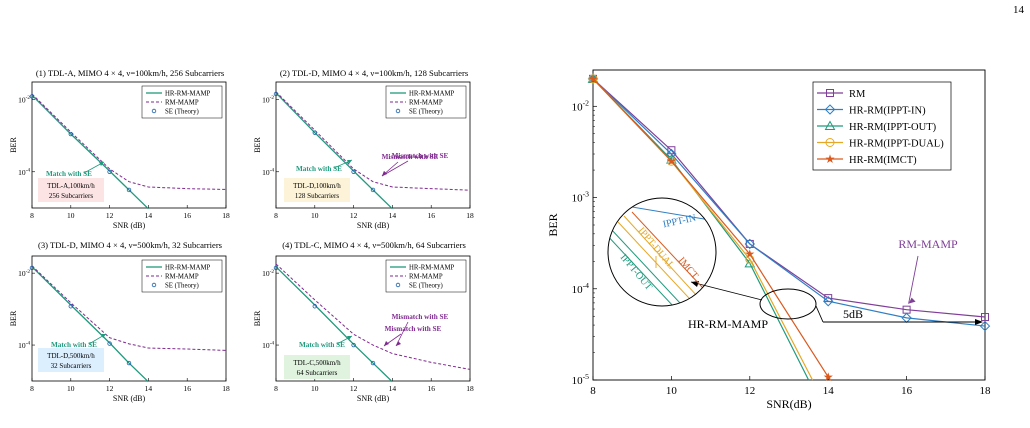  What do you see at coordinates (857, 94) in the screenshot?
I see `legend-label: RM` at bounding box center [857, 94].